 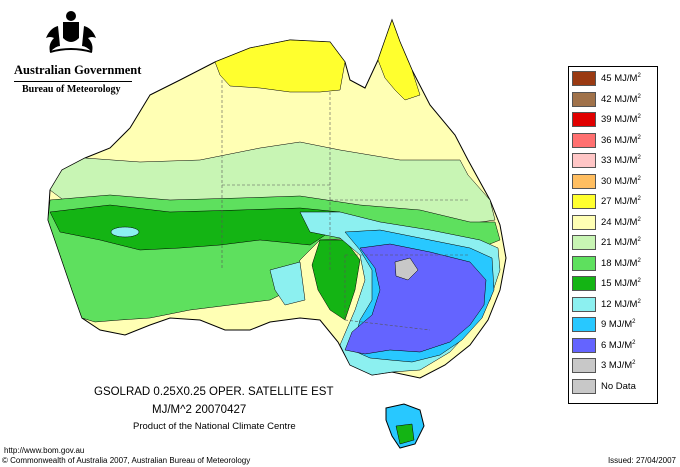 I want to click on product-caption: GSOLRAD 0.25X0.25 OPER. SATELLITE EST, so click(x=214, y=392).